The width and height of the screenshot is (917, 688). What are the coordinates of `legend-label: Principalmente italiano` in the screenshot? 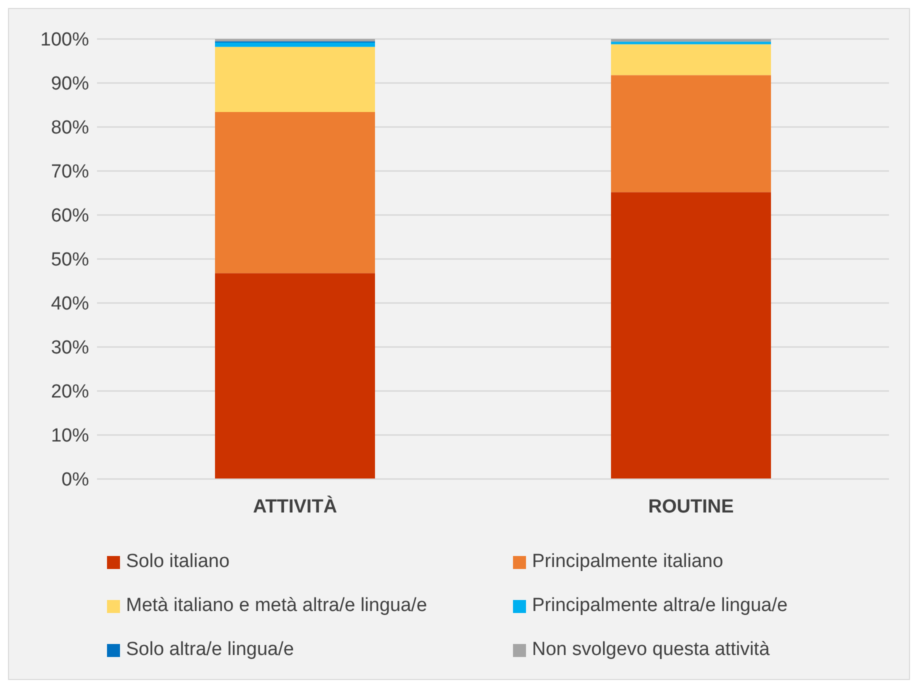 It's located at (628, 562).